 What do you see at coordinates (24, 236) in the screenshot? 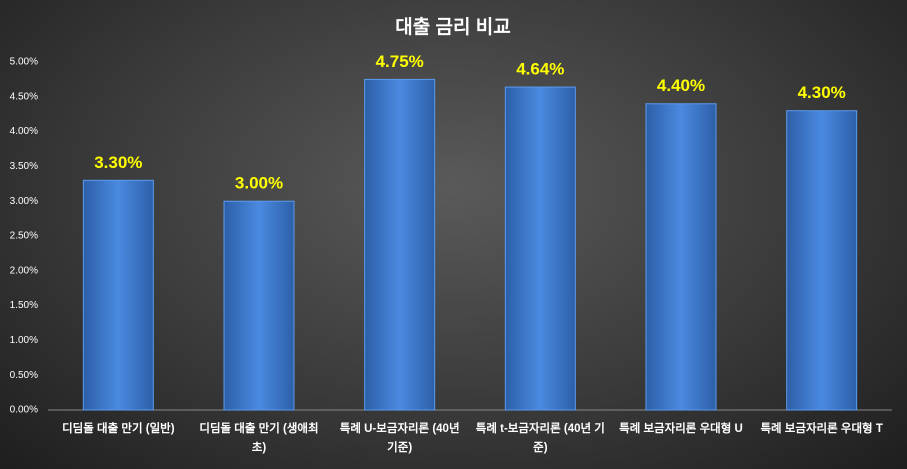
I see `y-tick-label: 2.50%` at bounding box center [24, 236].